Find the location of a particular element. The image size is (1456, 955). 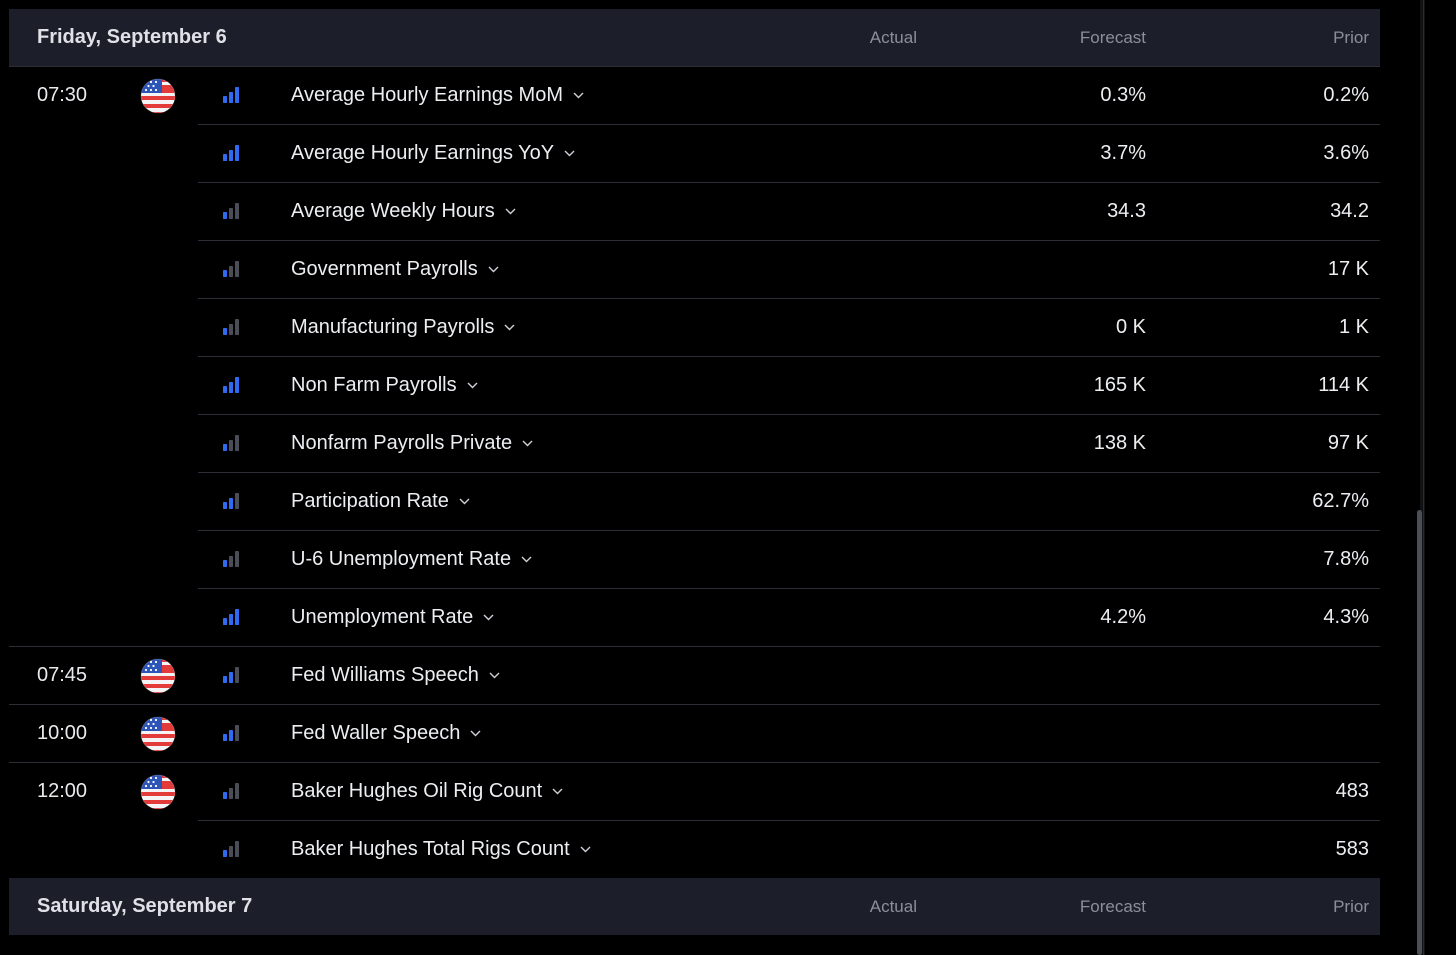

event-name: Baker Hughes Oil Rig Count is located at coordinates (427, 791).